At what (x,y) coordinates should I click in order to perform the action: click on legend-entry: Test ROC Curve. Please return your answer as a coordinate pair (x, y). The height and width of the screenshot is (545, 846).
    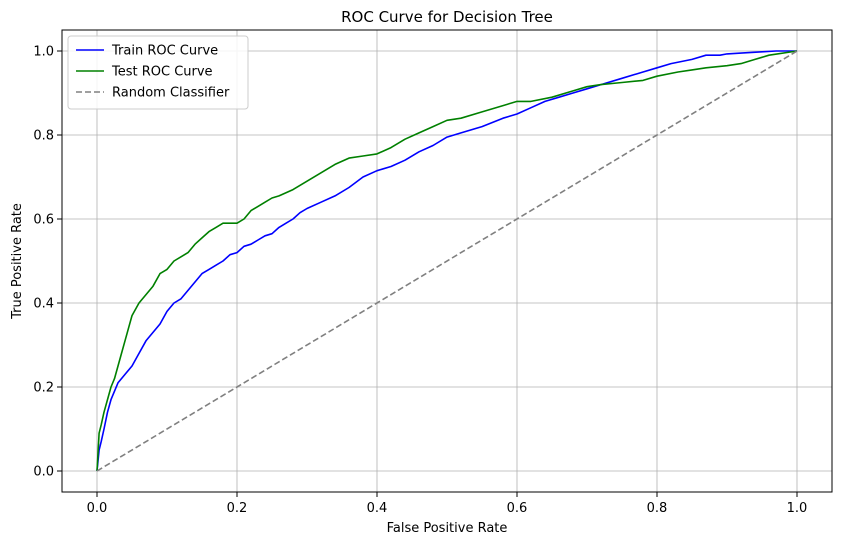
    Looking at the image, I should click on (162, 72).